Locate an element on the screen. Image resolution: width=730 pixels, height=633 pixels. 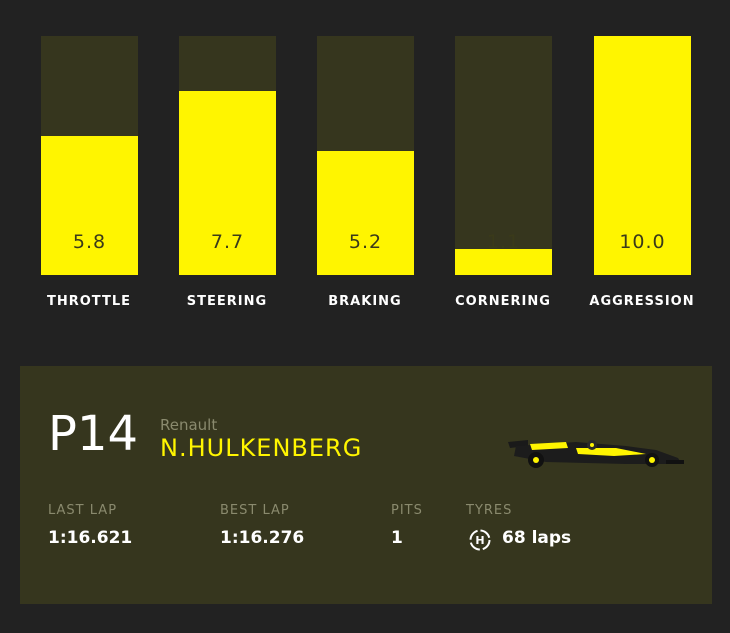
bar-value: 10.0 is located at coordinates (642, 242).